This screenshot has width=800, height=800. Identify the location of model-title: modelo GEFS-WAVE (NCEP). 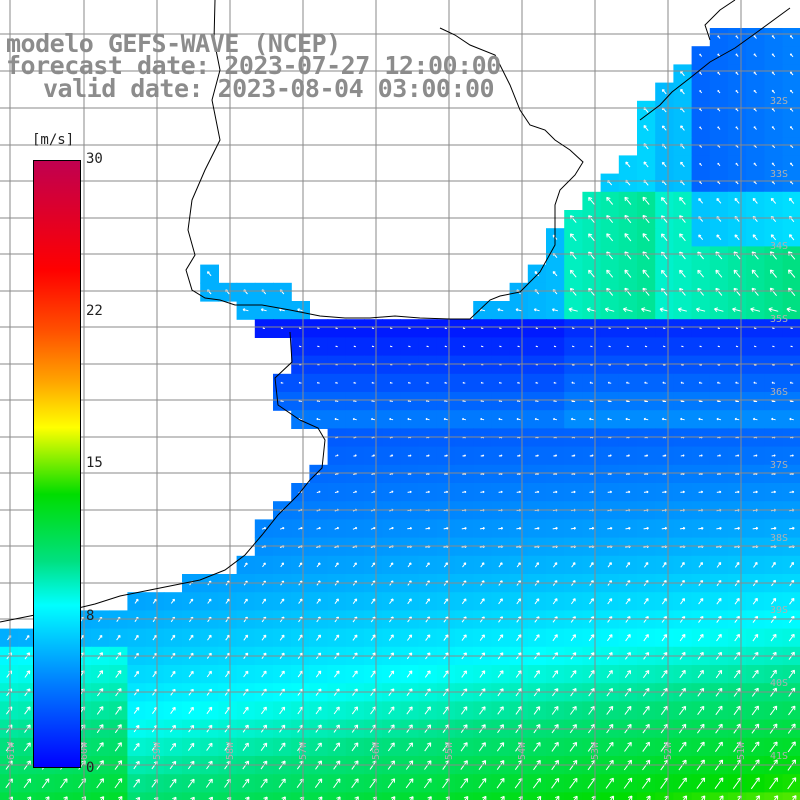
(173, 43).